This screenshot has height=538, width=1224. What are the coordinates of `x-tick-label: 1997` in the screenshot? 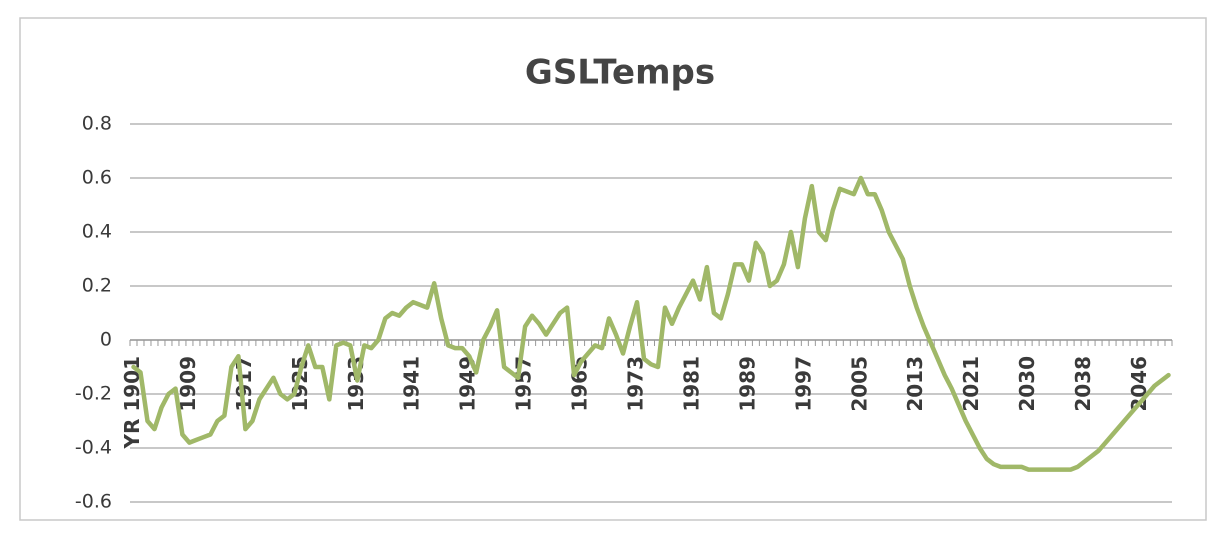 It's located at (803, 384).